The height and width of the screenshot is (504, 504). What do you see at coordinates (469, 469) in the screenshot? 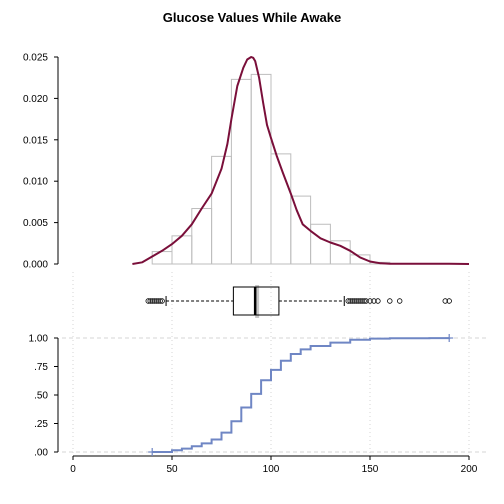
I see `x-tick-label: 200` at bounding box center [469, 469].